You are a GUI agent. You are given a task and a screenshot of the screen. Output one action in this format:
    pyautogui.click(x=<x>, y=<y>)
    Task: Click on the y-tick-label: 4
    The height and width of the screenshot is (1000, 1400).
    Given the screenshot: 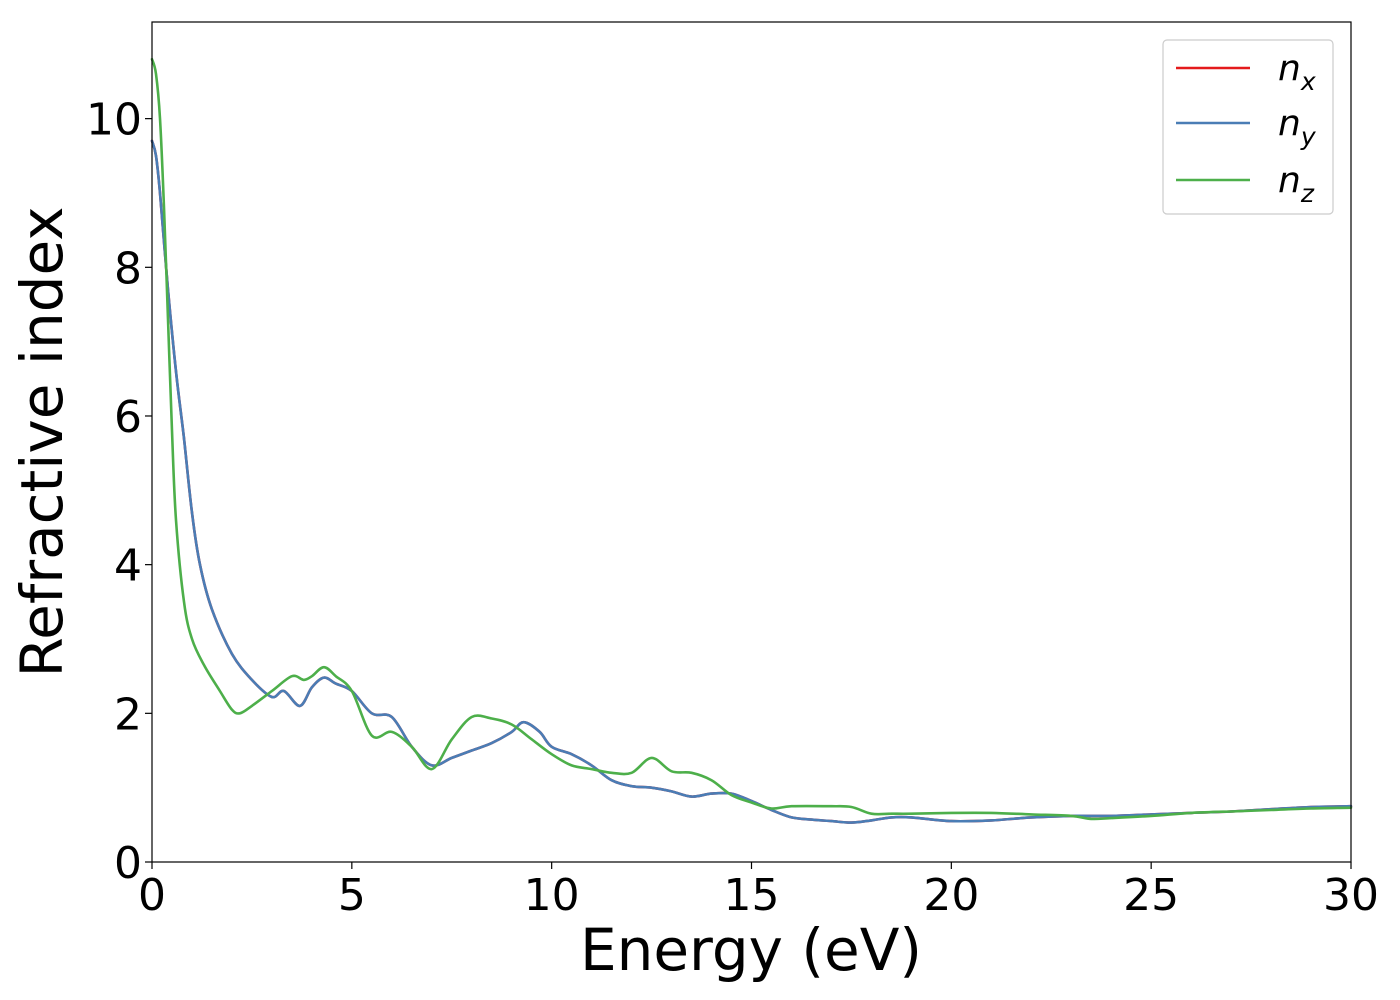 What is the action you would take?
    pyautogui.click(x=128, y=566)
    